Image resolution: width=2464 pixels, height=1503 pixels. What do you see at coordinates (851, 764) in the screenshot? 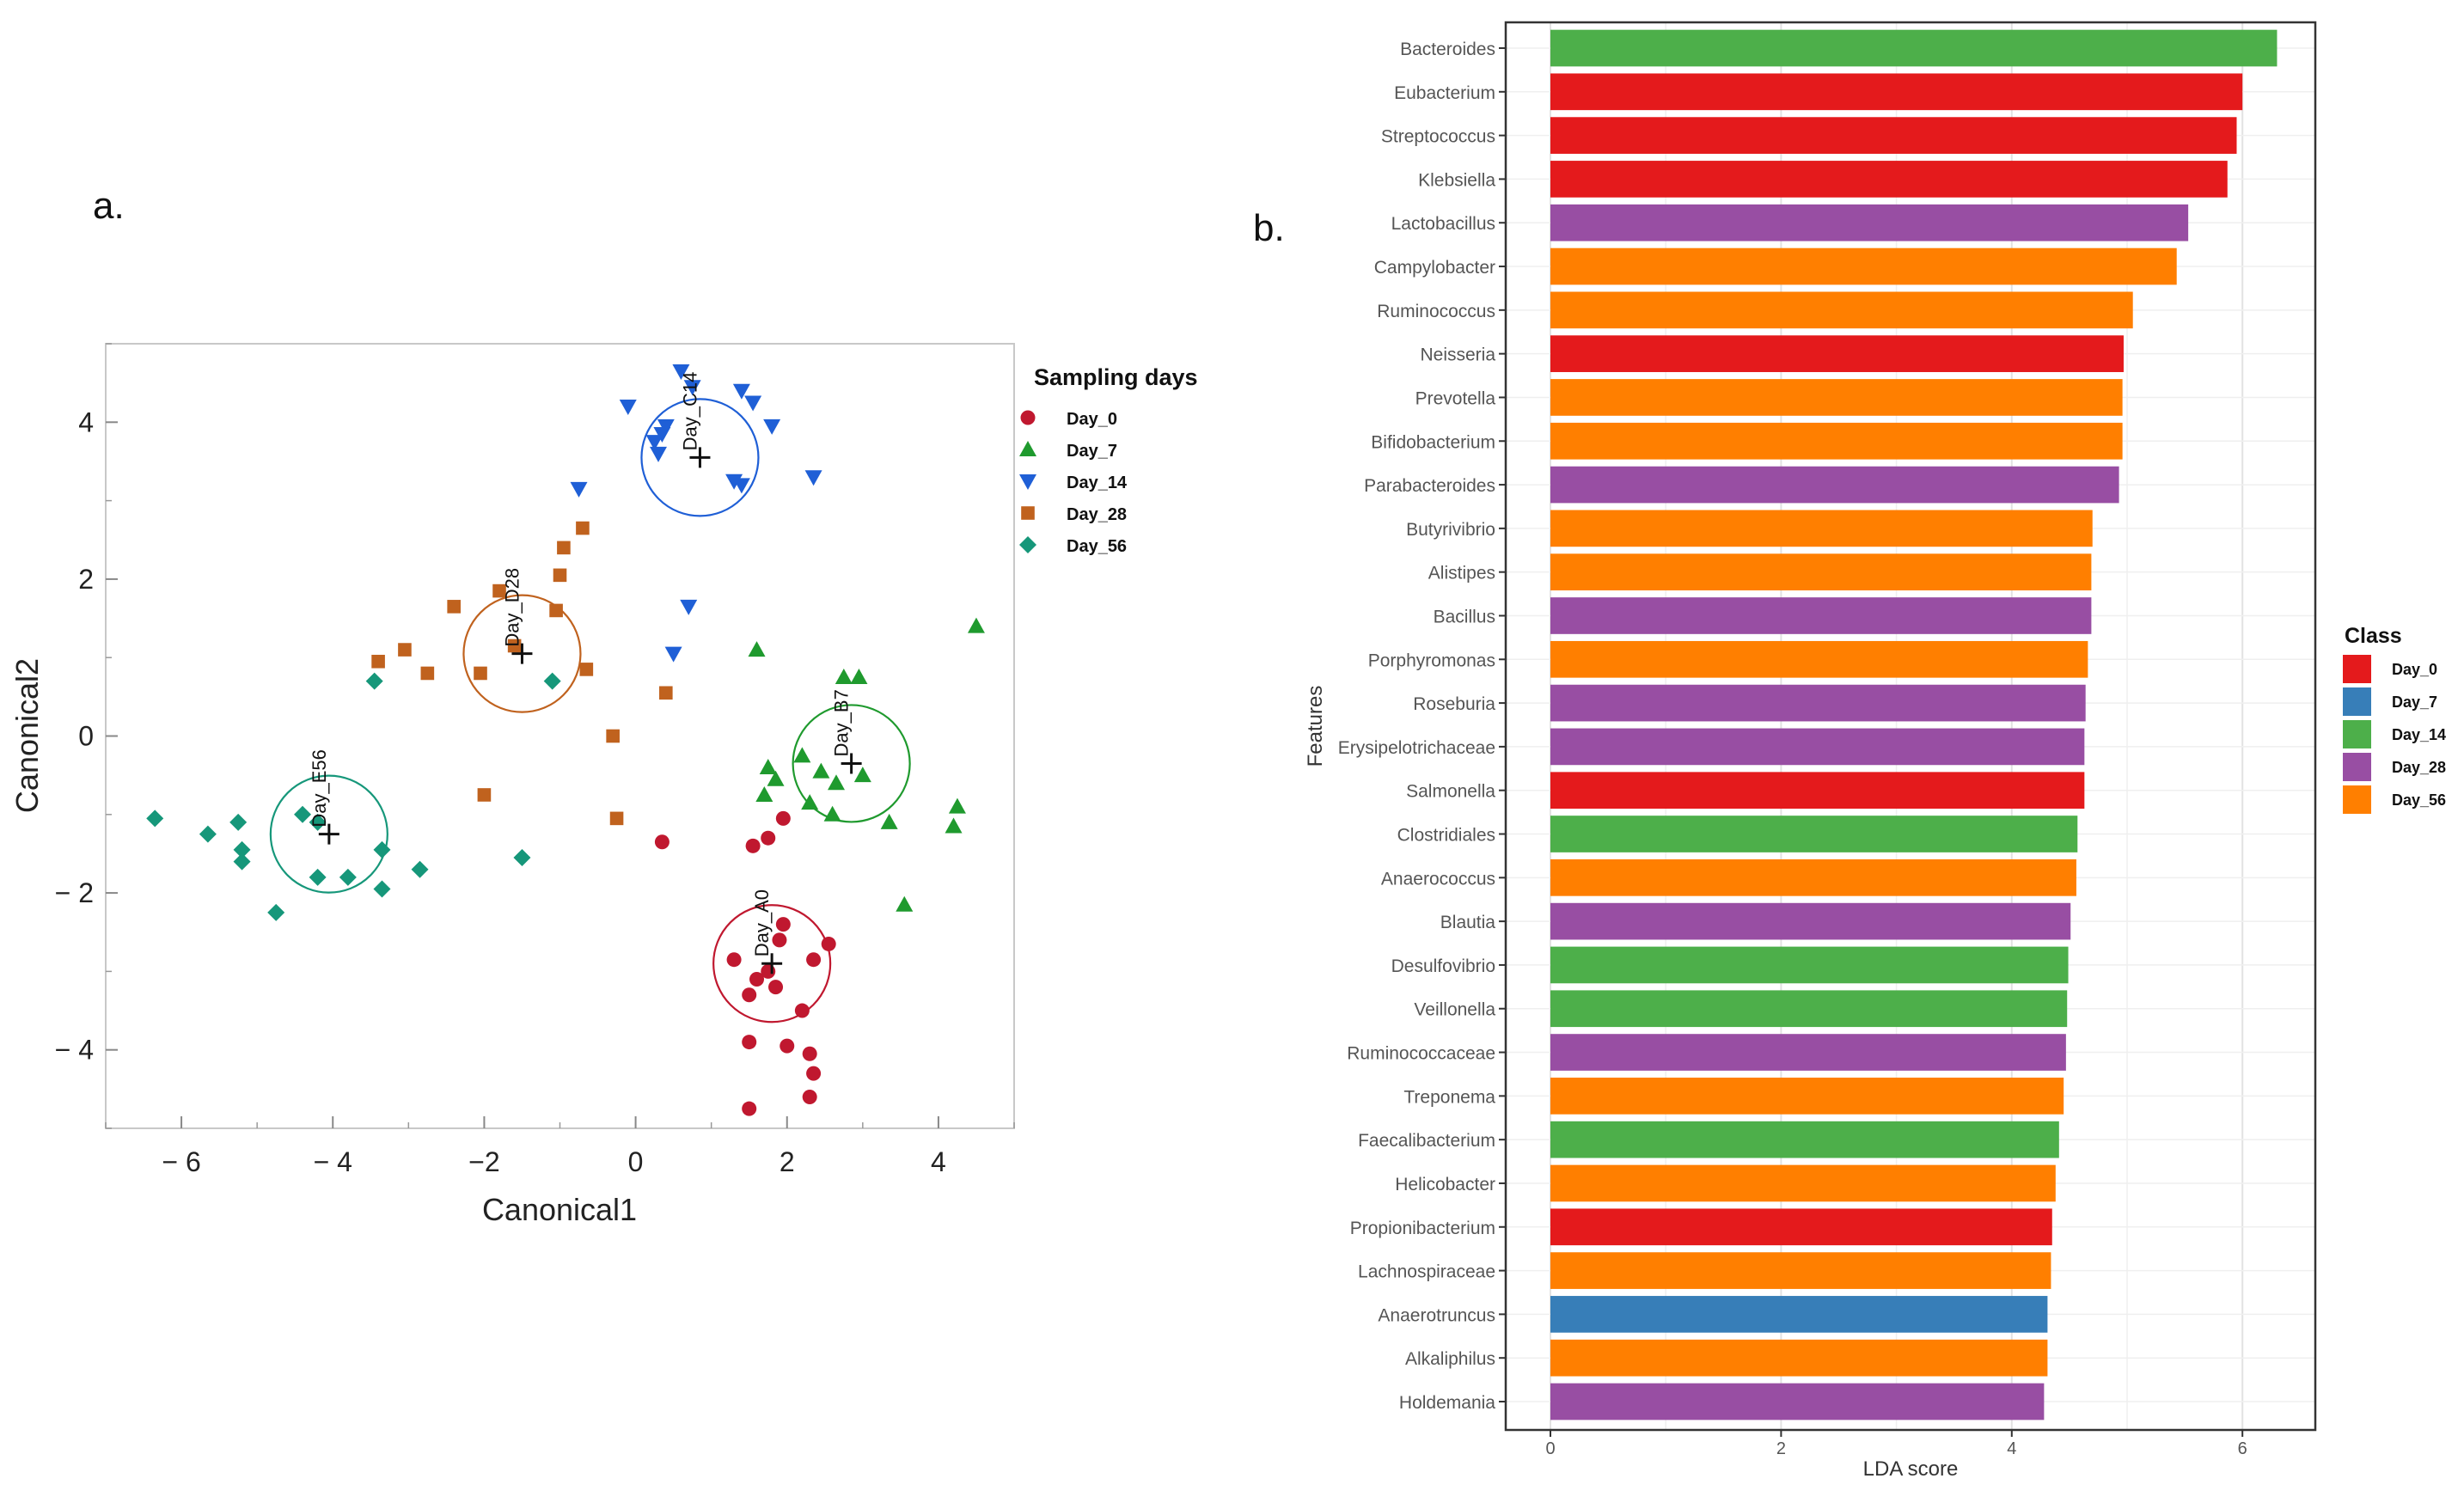
I see `day-7-confidence-circle` at bounding box center [851, 764].